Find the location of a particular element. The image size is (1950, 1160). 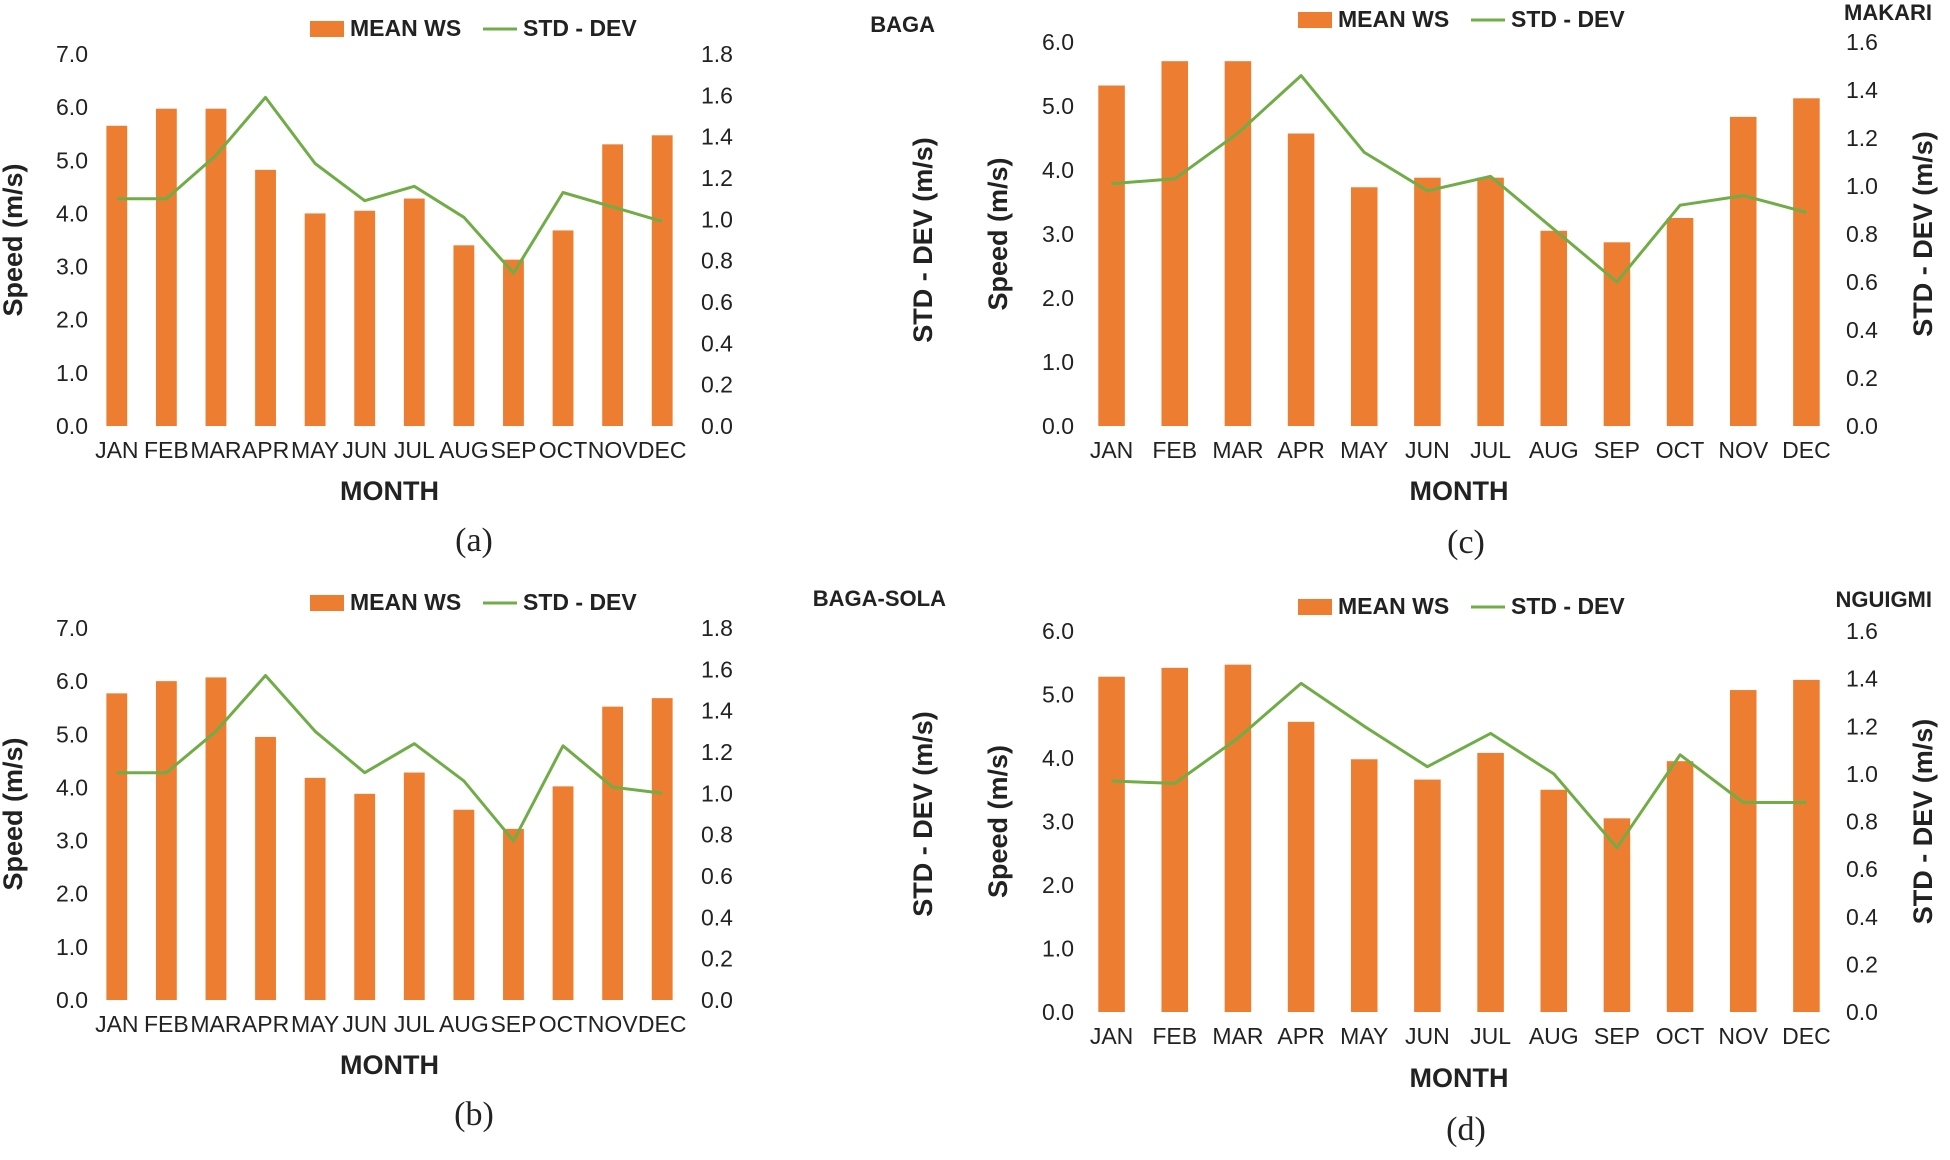

panel-caption: (d) is located at coordinates (1466, 1129).